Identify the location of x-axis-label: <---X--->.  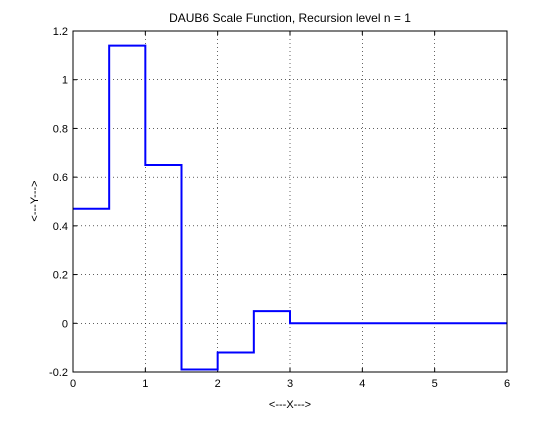
(290, 405).